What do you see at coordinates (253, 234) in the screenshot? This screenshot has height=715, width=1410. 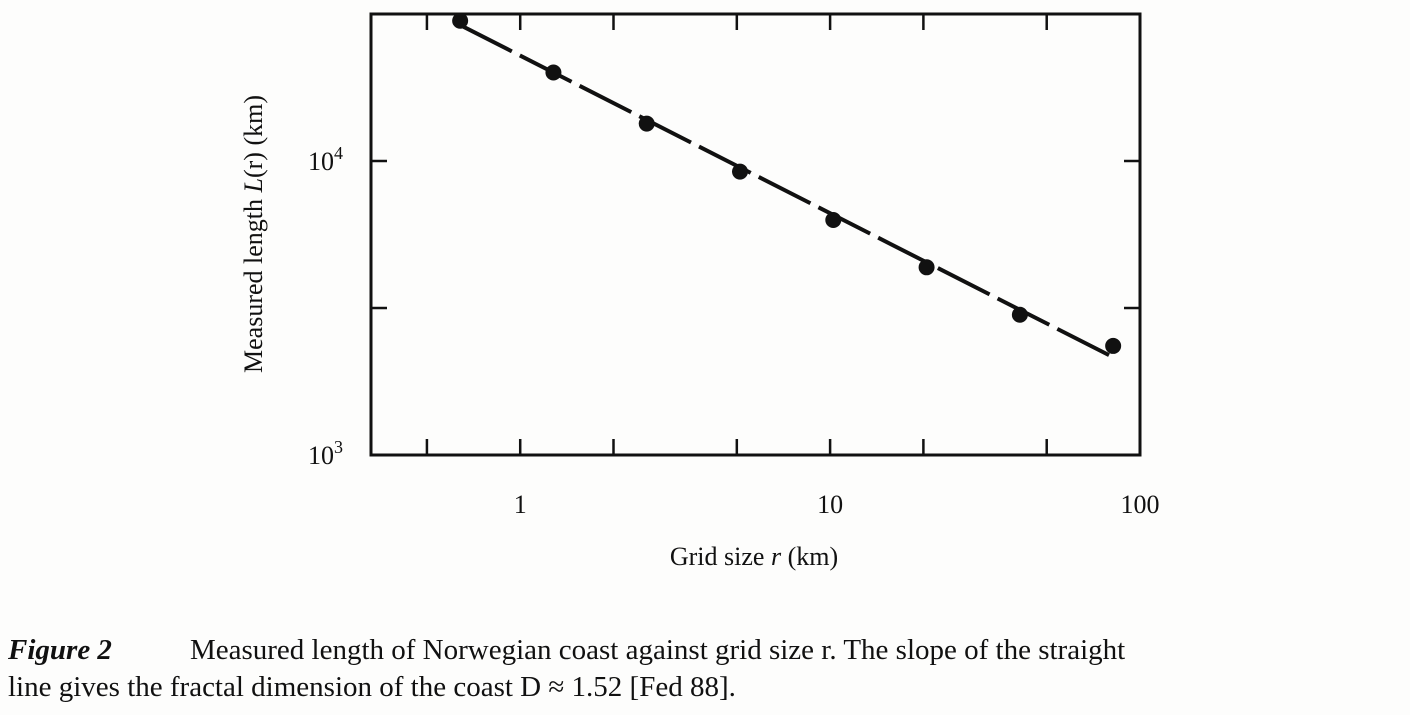 I see `y-axis-label: Measured length L(r) (km)` at bounding box center [253, 234].